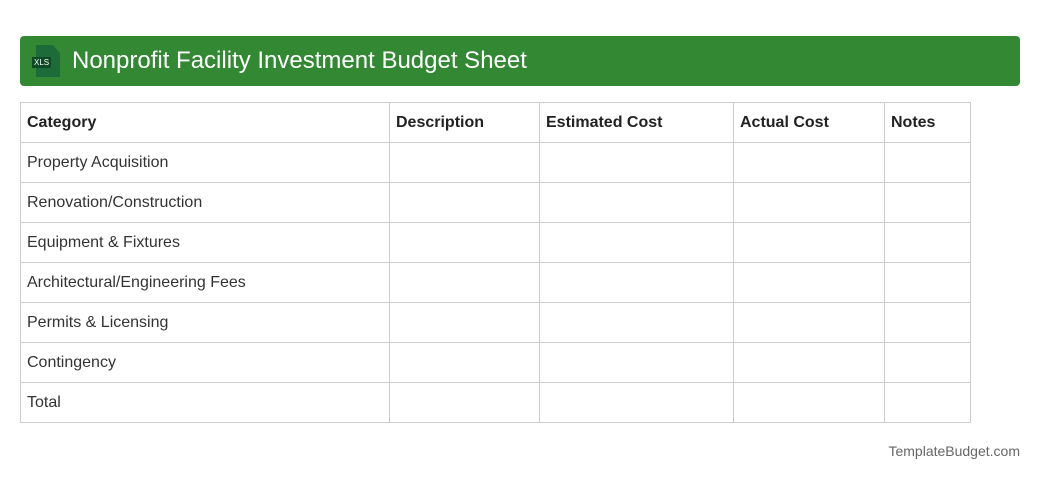  Describe the element at coordinates (464, 122) in the screenshot. I see `column-header: Description` at that location.